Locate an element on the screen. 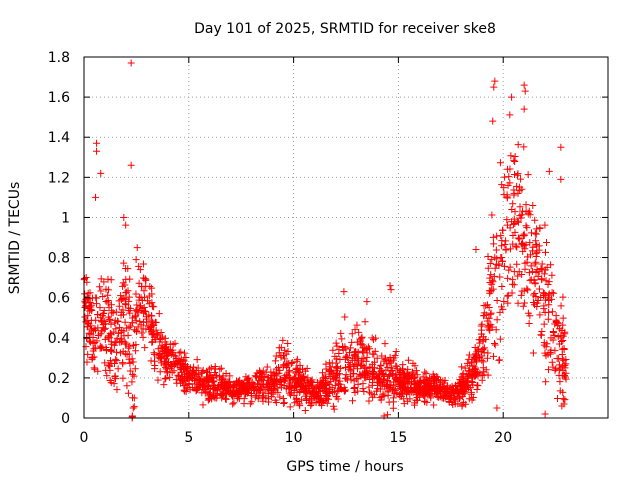  y-tick-label: 0 is located at coordinates (65, 419).